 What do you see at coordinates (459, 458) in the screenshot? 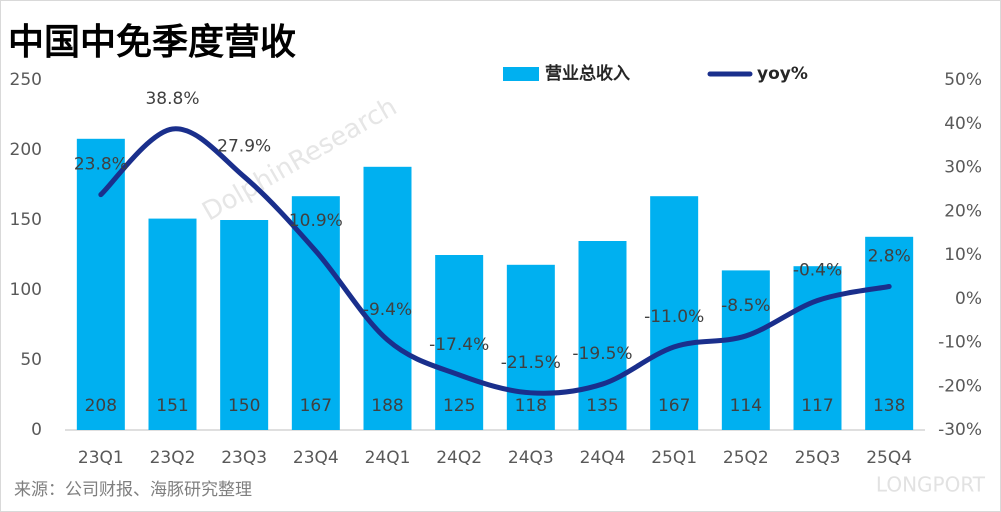
I see `x-tick-label: 24Q2` at bounding box center [459, 458].